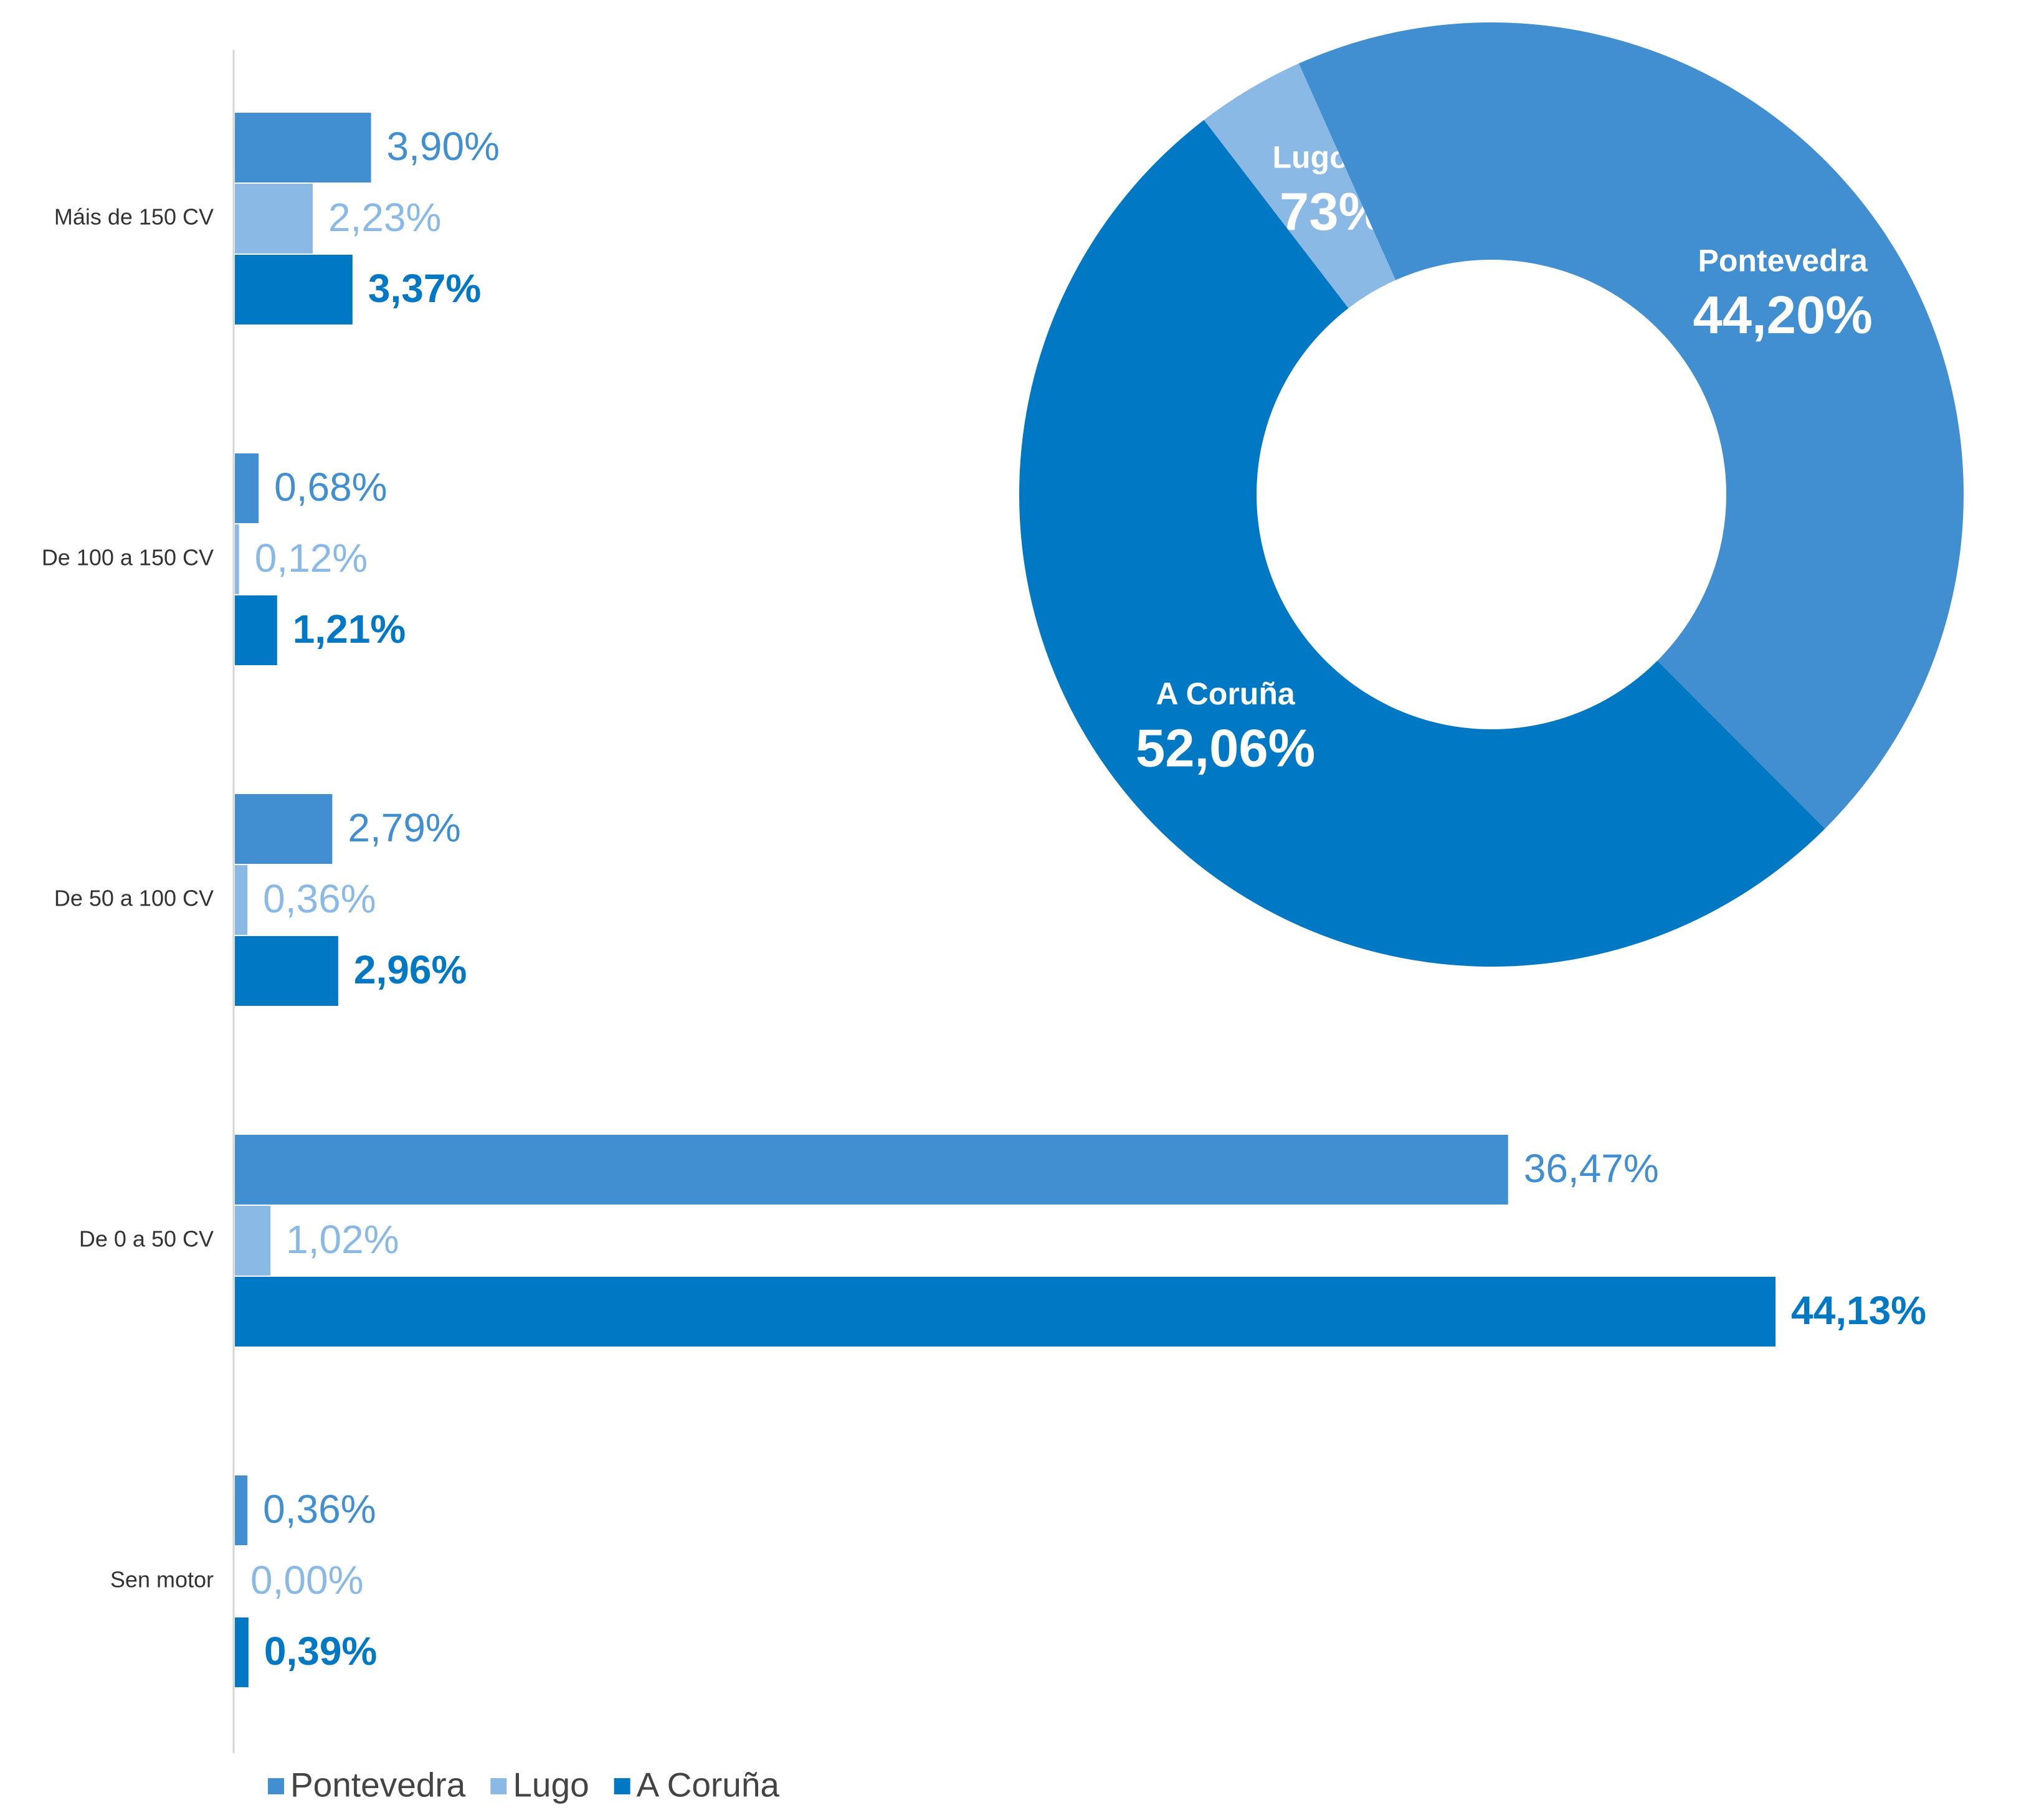 This screenshot has height=1818, width=2044. I want to click on legend-label: Lugo, so click(551, 1785).